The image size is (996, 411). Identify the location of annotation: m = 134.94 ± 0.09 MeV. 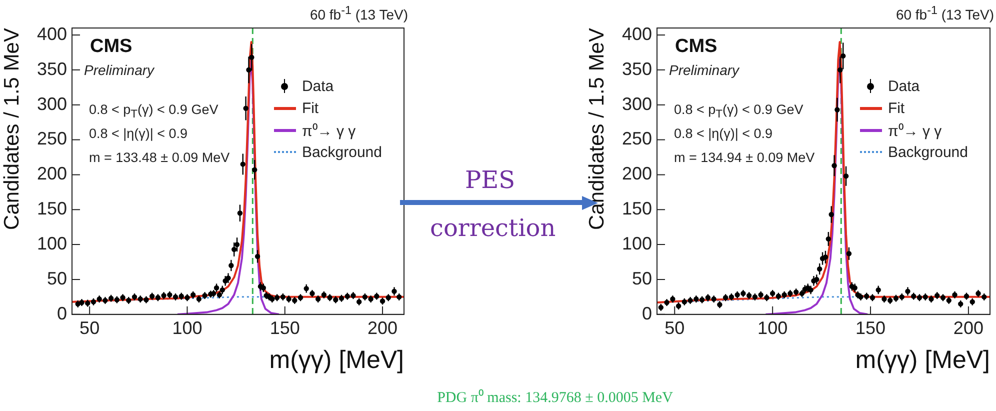
(744, 157).